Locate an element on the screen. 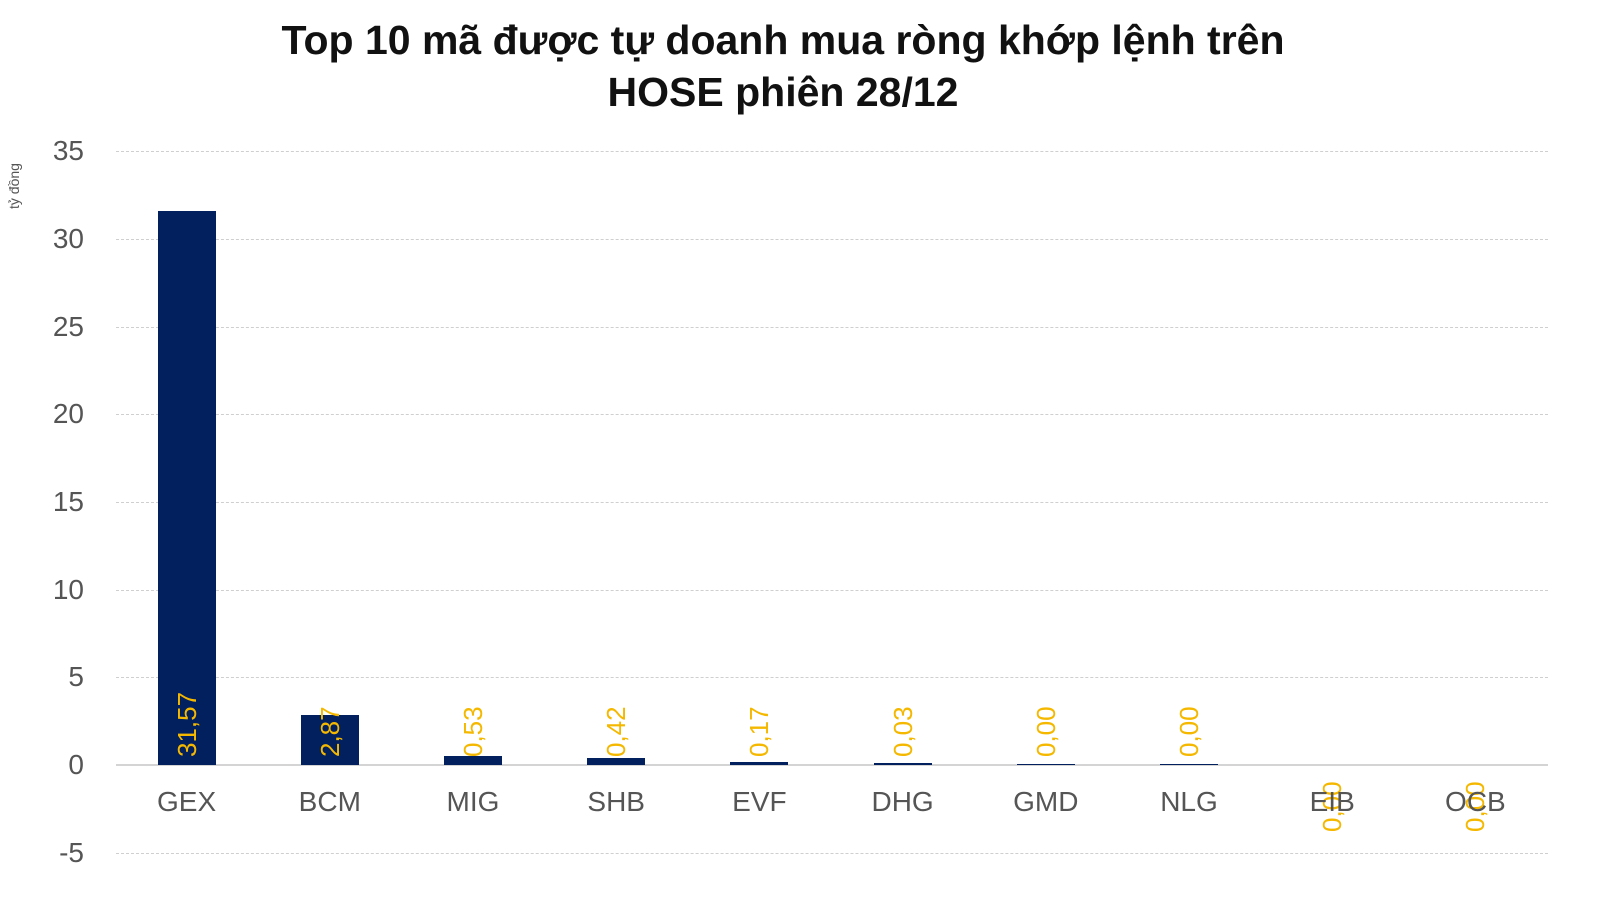 This screenshot has height=900, width=1603. y-tick-label: -5 is located at coordinates (71, 852).